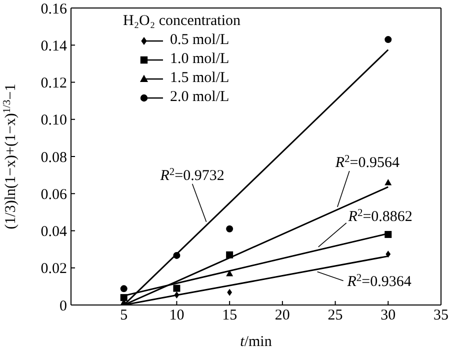 Image resolution: width=450 pixels, height=350 pixels. I want to click on y-tick-label: 0.02, so click(53, 269).